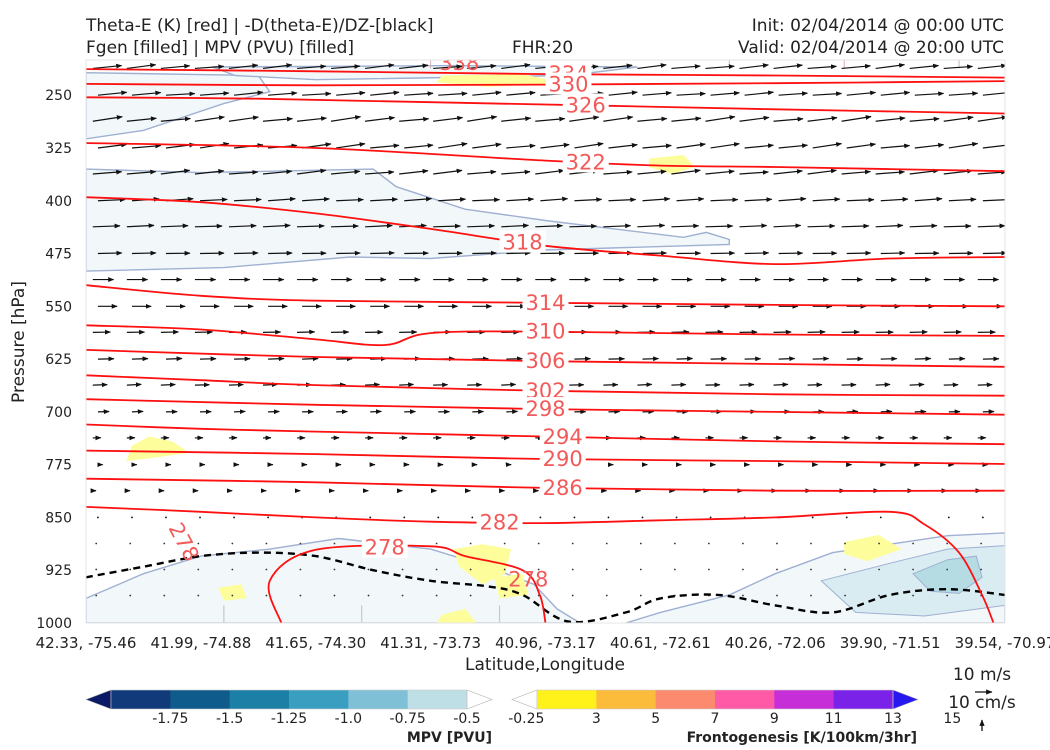  Describe the element at coordinates (58, 571) in the screenshot. I see `y-tick-label: 925` at that location.